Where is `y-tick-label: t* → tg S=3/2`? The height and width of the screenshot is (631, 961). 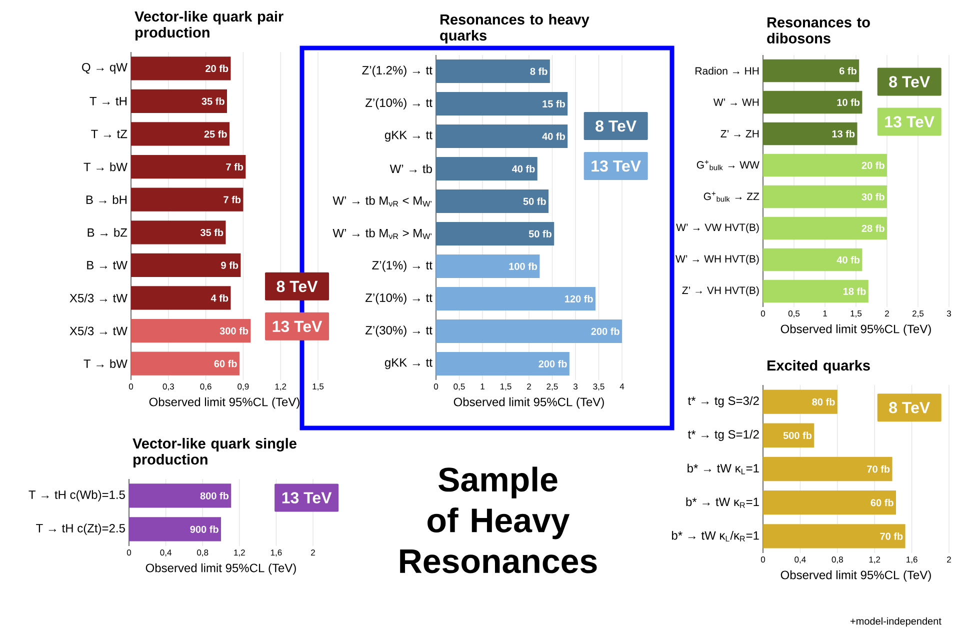
y-tick-label: t* → tg S=3/2 is located at coordinates (723, 402).